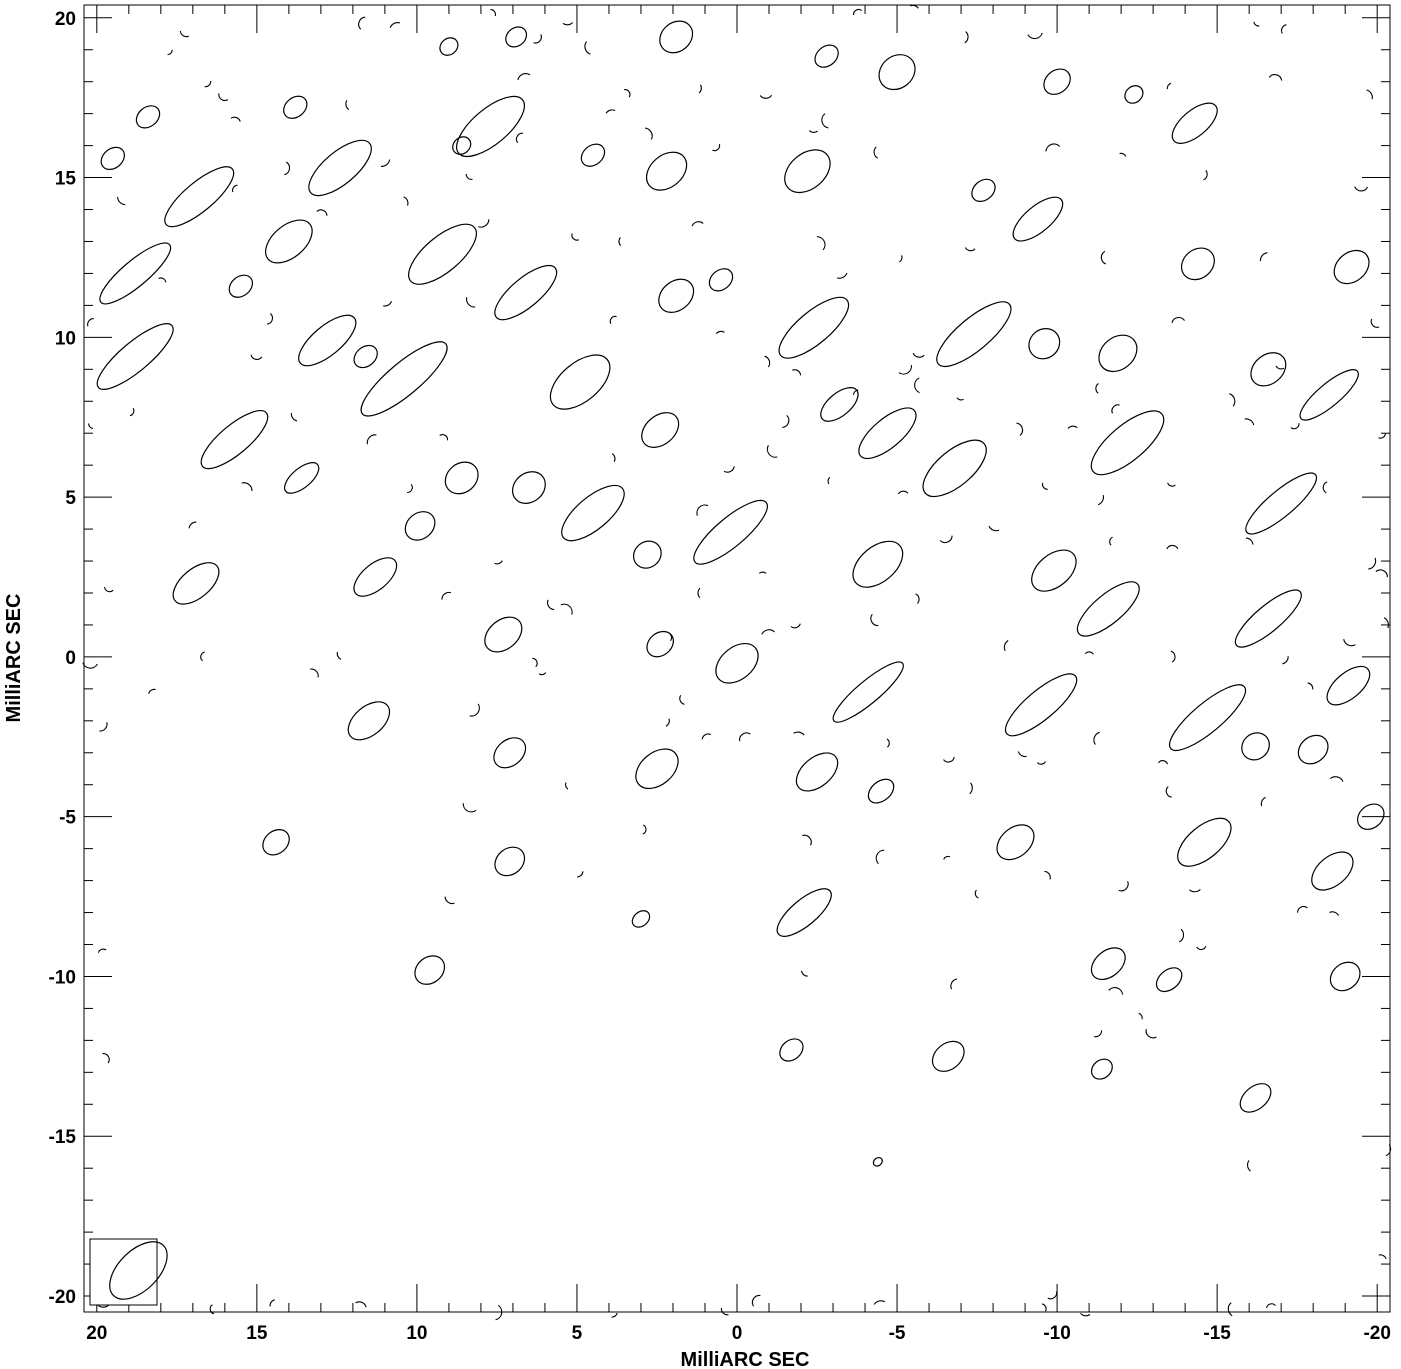  What do you see at coordinates (138, 1270) in the screenshot?
I see `beam-ellipse` at bounding box center [138, 1270].